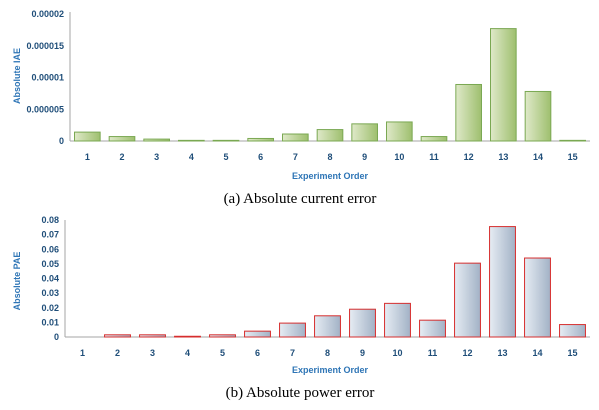  Describe the element at coordinates (50, 249) in the screenshot. I see `y-tick-label: 0.06` at that location.